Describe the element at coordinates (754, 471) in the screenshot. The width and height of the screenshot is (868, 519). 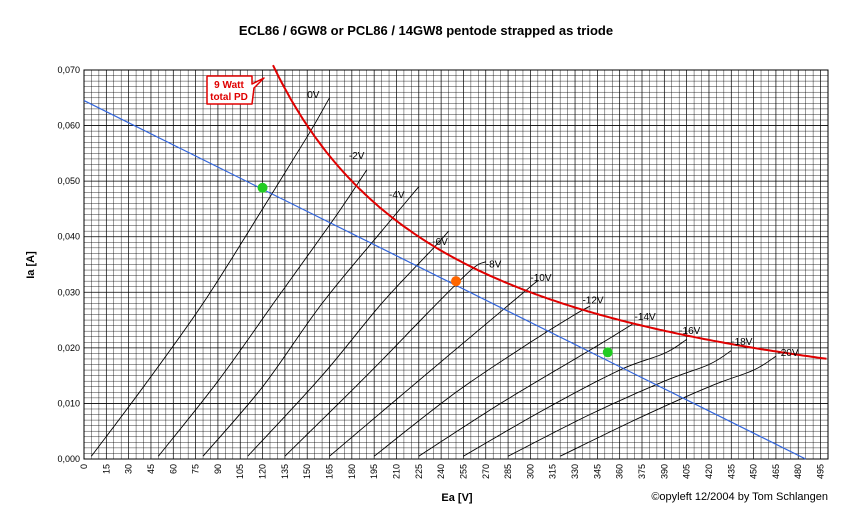
I see `x-tick-label: 450` at that location.